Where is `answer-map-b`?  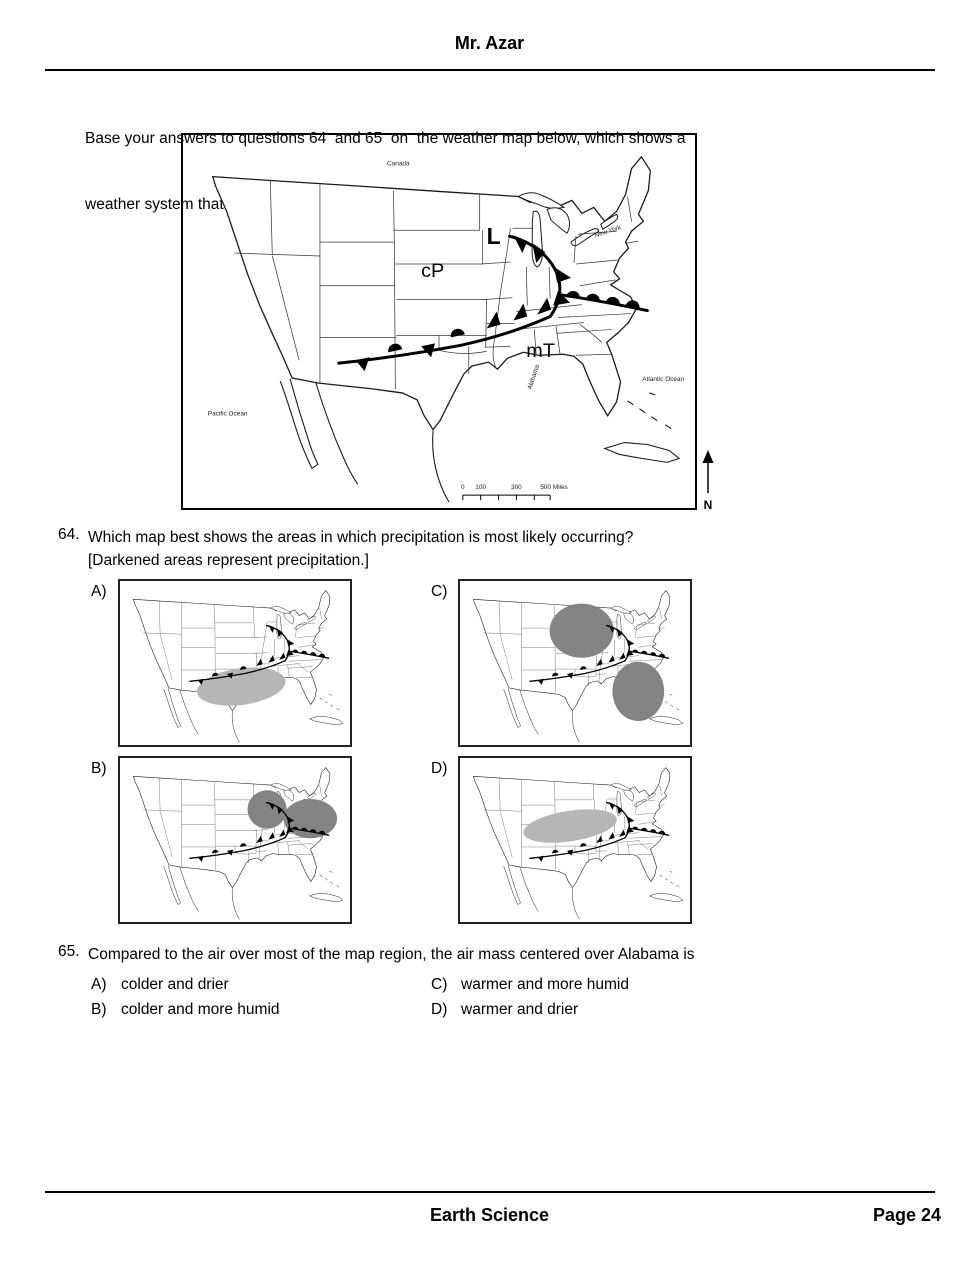
answer-map-b is located at coordinates (235, 840).